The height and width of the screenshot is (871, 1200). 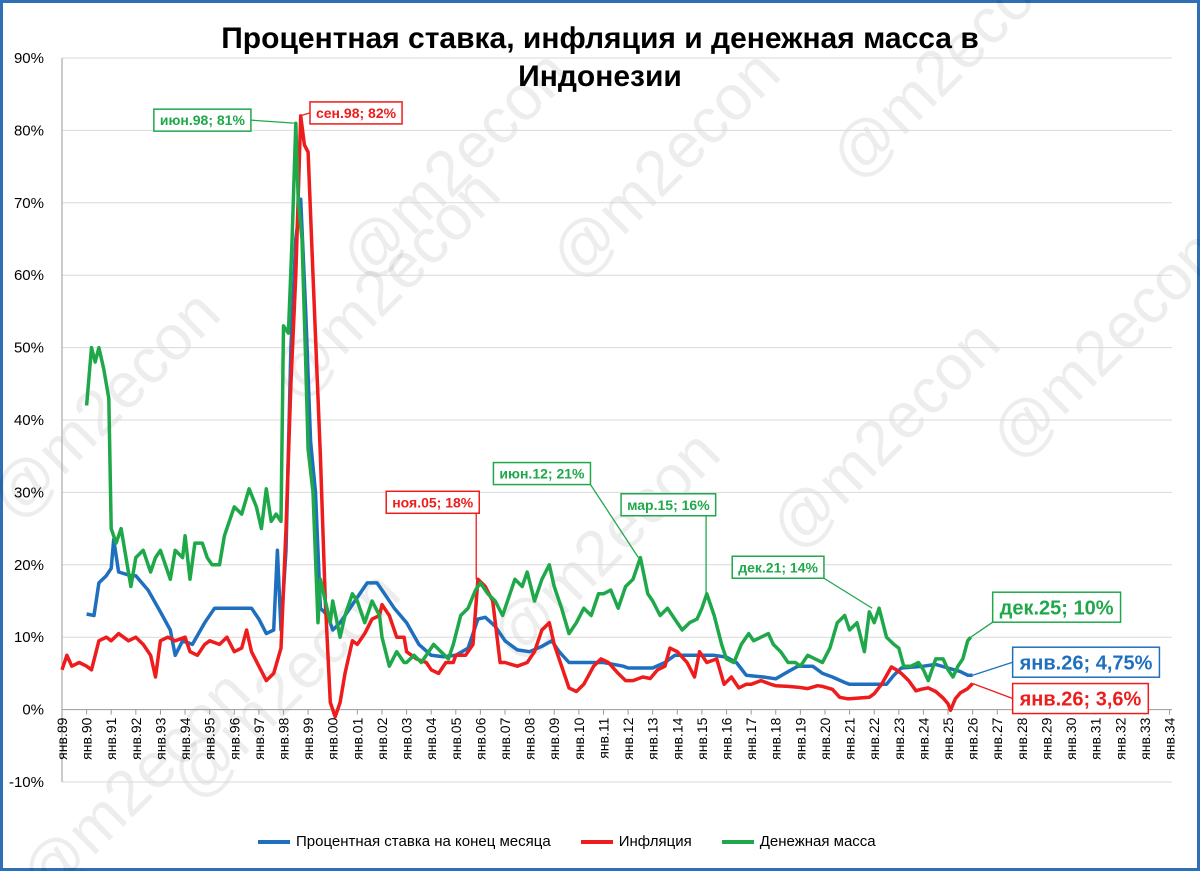 I want to click on y-tick-label: 60%, so click(x=29, y=275).